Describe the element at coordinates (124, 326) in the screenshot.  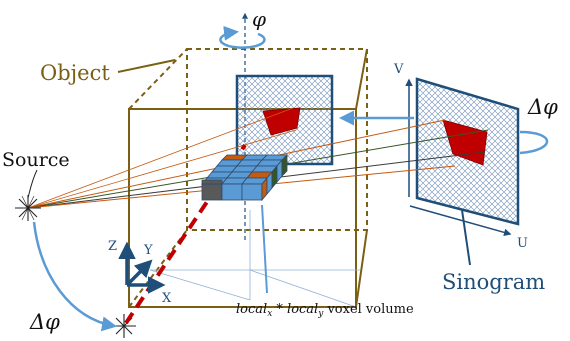
I see `source-star-rotated` at that location.